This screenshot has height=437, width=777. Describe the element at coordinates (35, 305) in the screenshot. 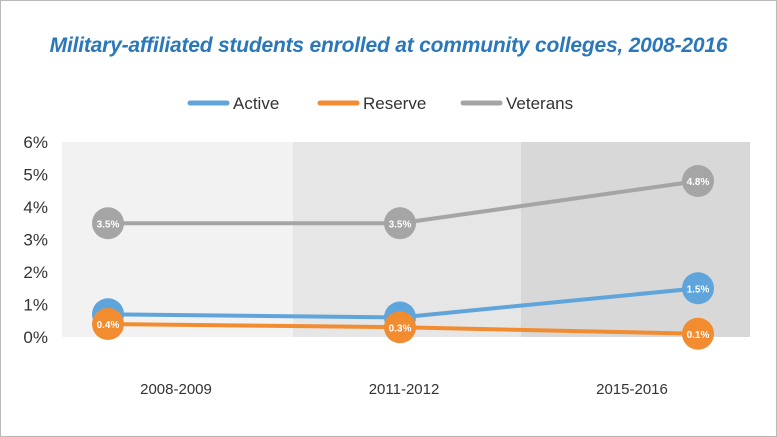

I see `y-tick-label: 1%` at that location.